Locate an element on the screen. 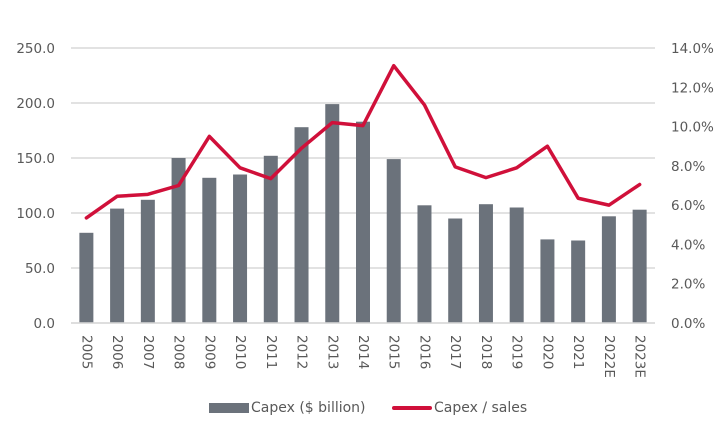 The height and width of the screenshot is (430, 722). left-axis-tick-label: 100.0 is located at coordinates (35, 214).